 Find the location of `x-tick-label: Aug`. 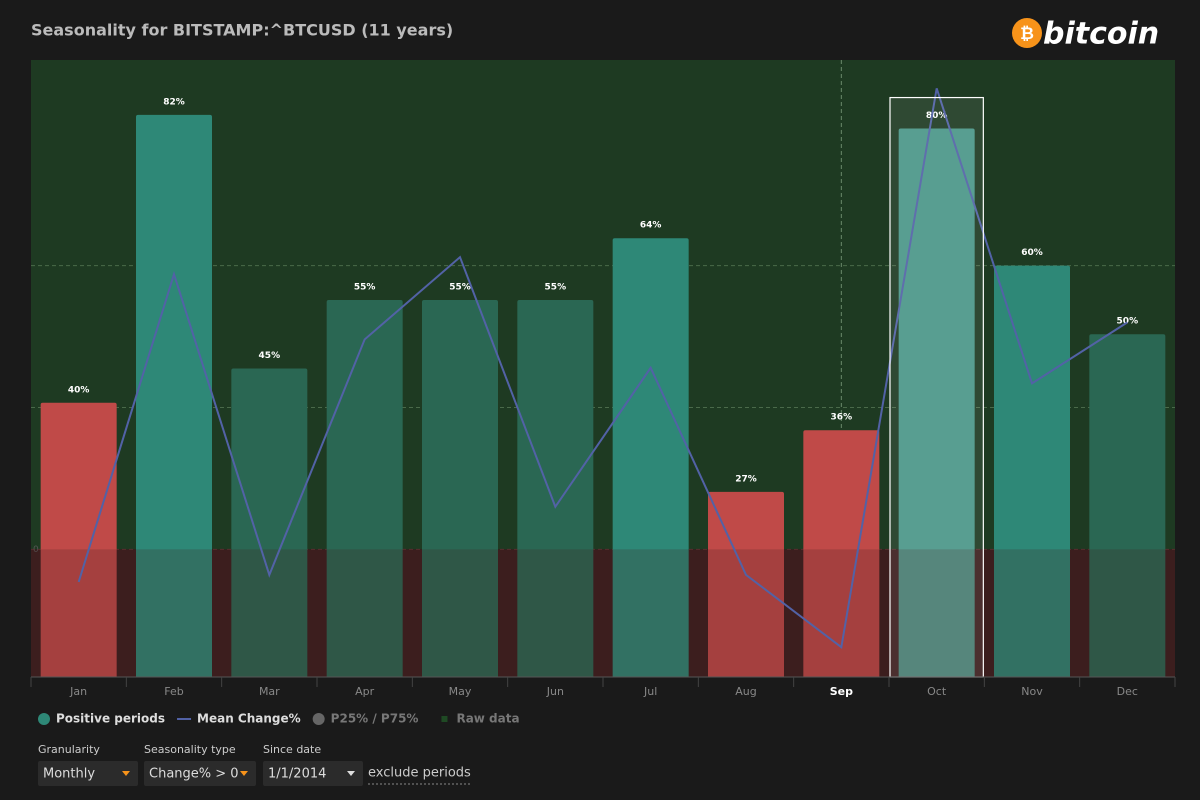

x-tick-label: Aug is located at coordinates (745, 691).